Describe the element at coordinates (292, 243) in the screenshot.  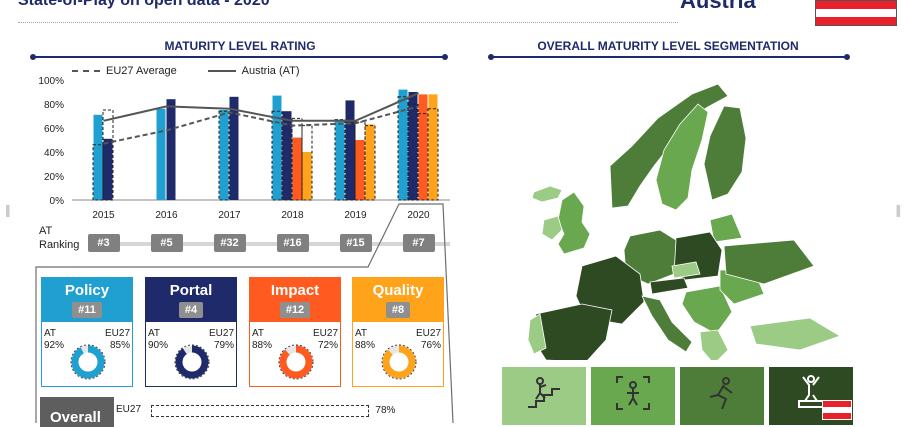
I see `rank-pill: #16` at that location.